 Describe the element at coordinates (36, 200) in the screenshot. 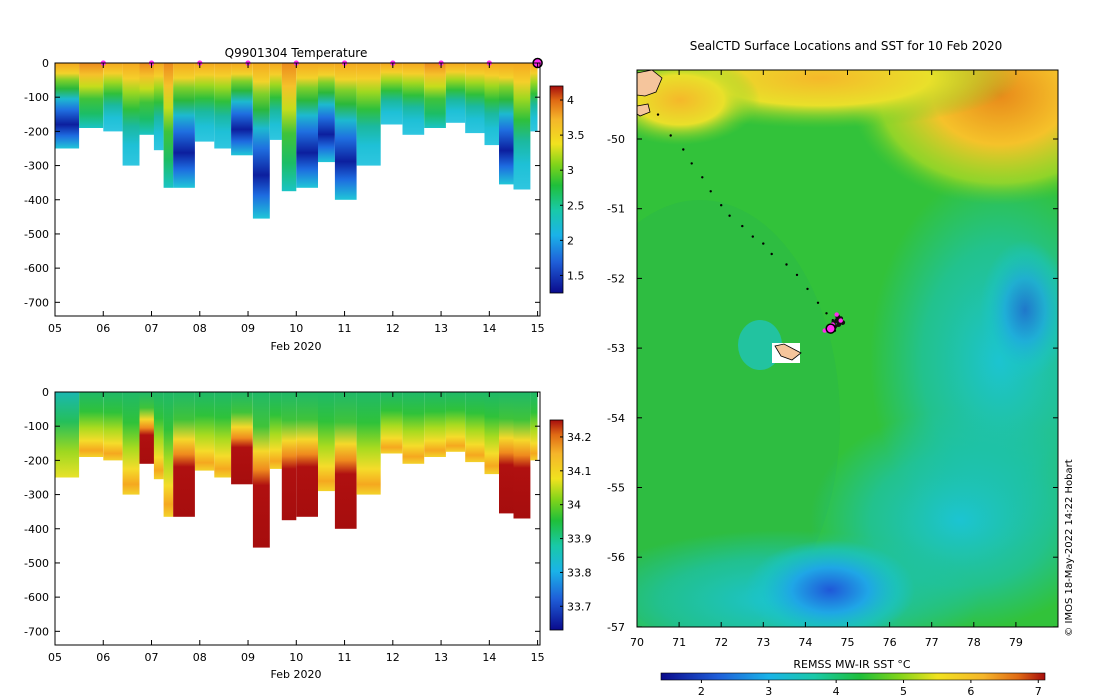

I see `temperature-y-tick-label: -400` at that location.